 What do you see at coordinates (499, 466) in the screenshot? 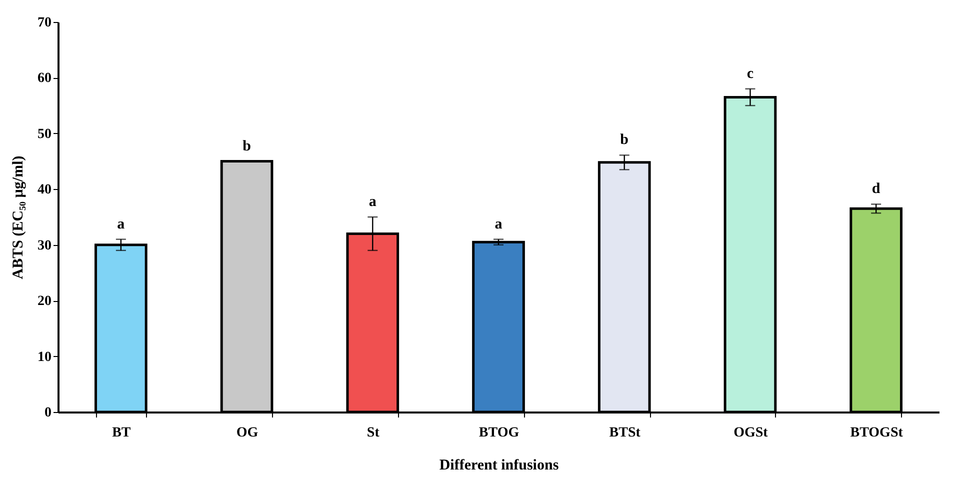
I see `x-axis-title: Different infusions` at bounding box center [499, 466].